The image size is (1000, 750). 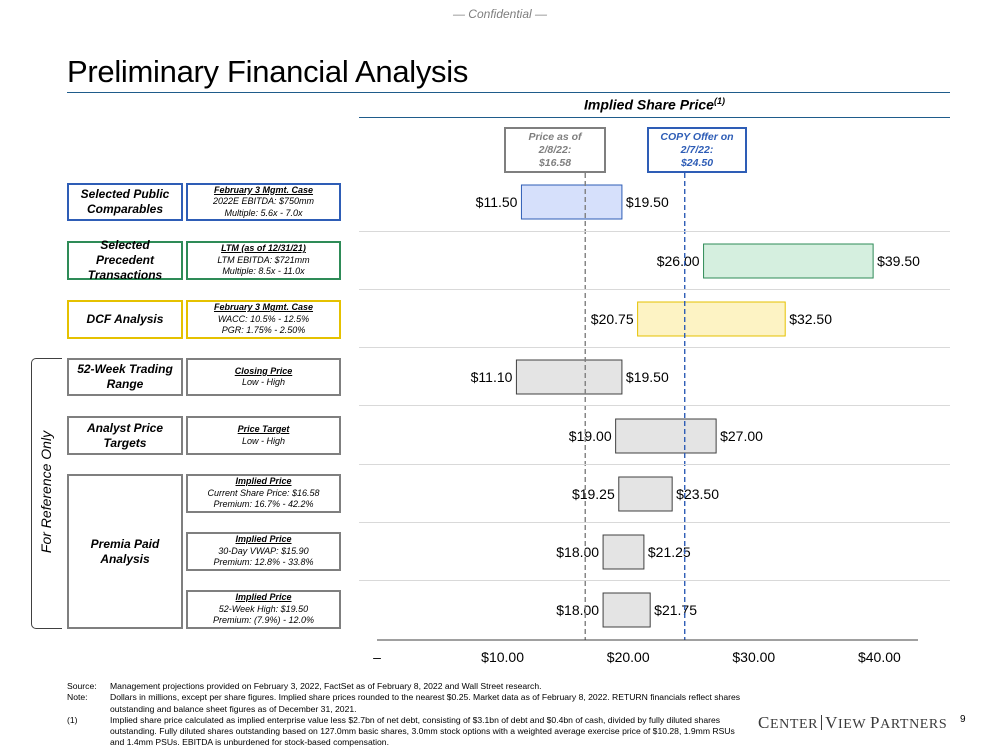 I want to click on basis-detail: 52-Week High: $19.50, so click(x=263, y=608).